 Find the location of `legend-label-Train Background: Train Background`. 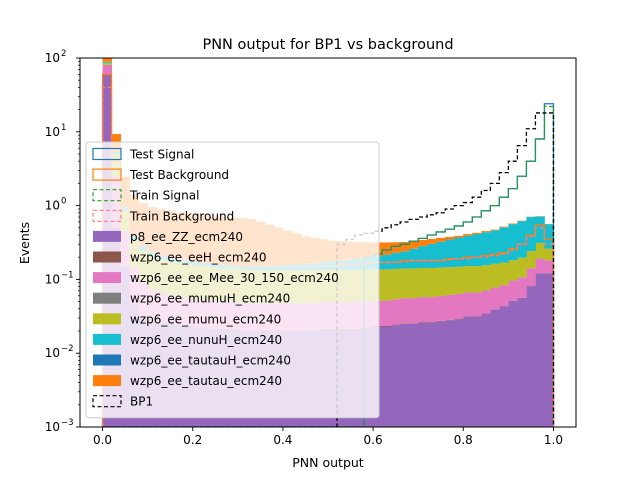

legend-label-Train Background: Train Background is located at coordinates (181, 216).